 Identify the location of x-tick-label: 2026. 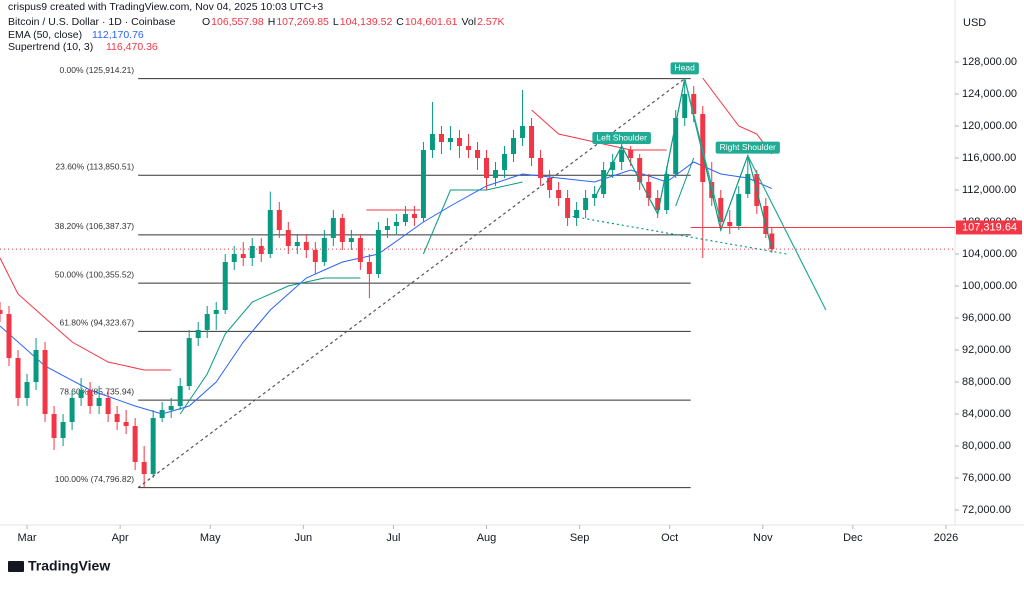
(946, 538).